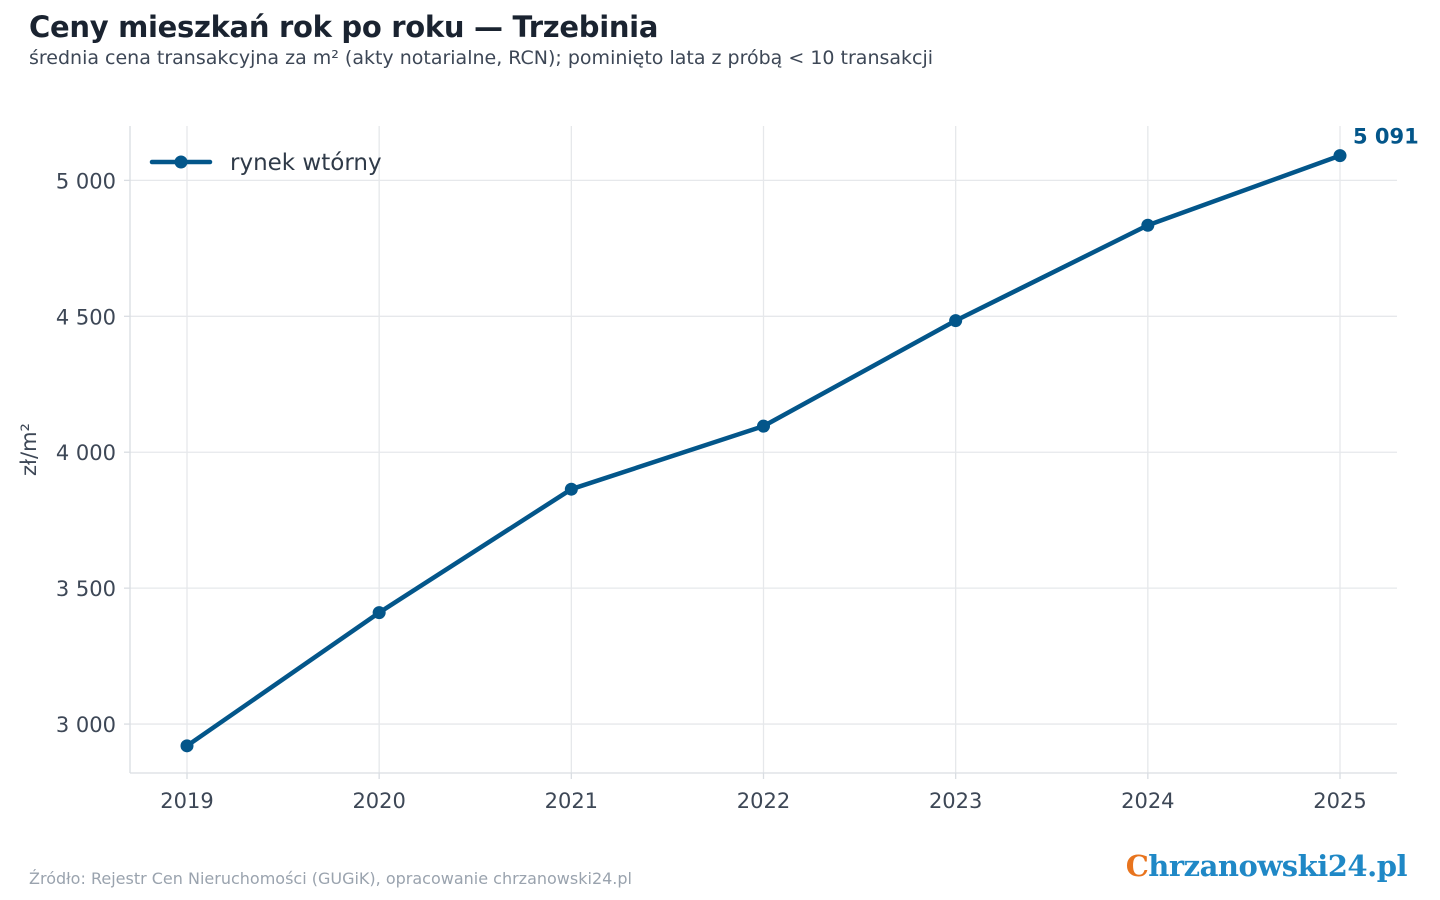 The width and height of the screenshot is (1440, 900). I want to click on chart-title: Ceny mieszkań rok po roku — Trzebinia, so click(344, 27).